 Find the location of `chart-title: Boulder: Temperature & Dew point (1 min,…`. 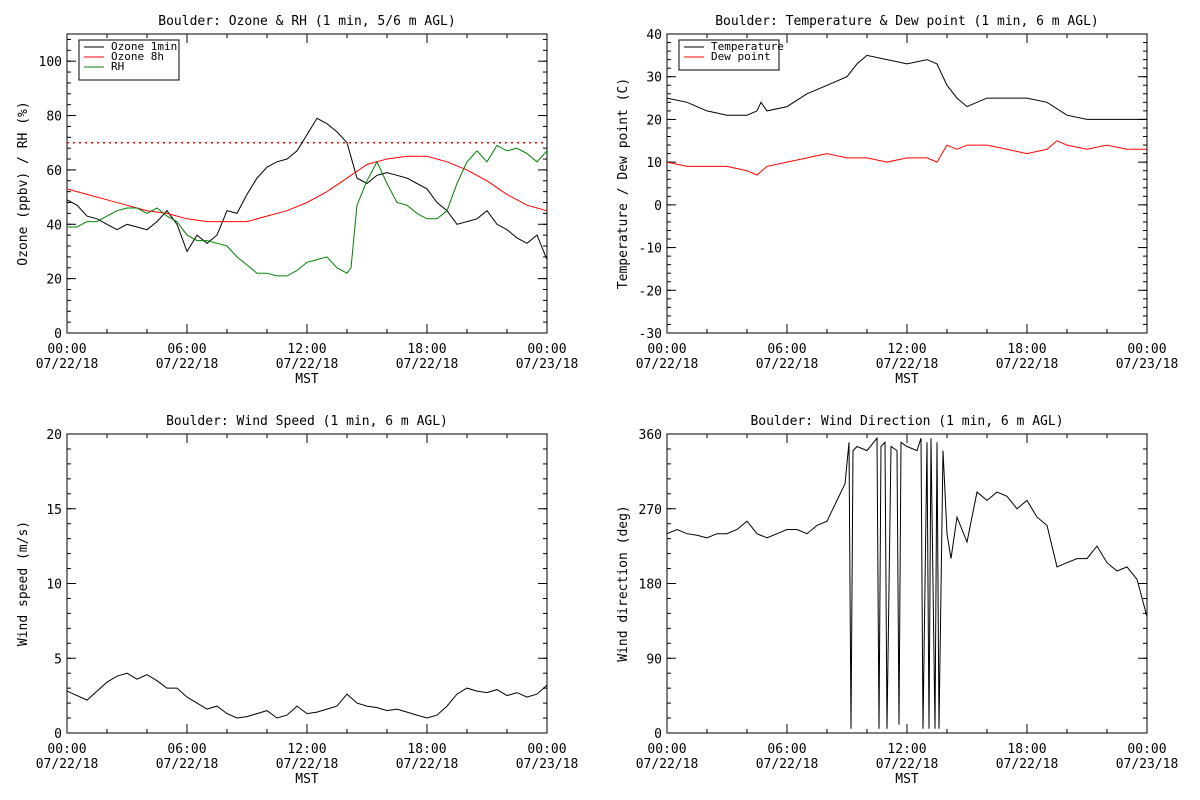

chart-title: Boulder: Temperature & Dew point (1 min,… is located at coordinates (907, 21).